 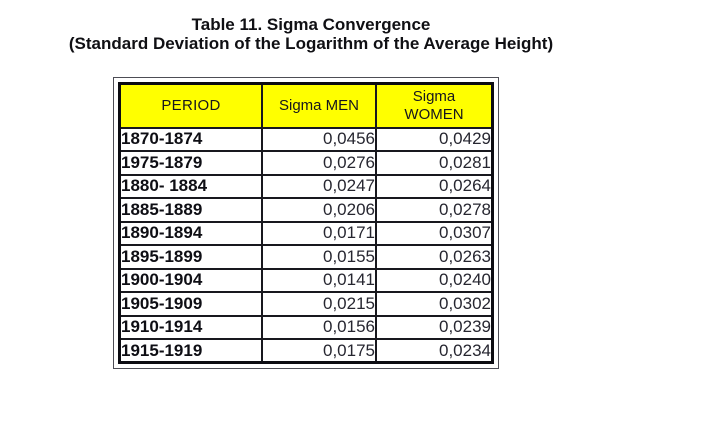 I want to click on sigma-women-cell: 0,0307, so click(x=434, y=233).